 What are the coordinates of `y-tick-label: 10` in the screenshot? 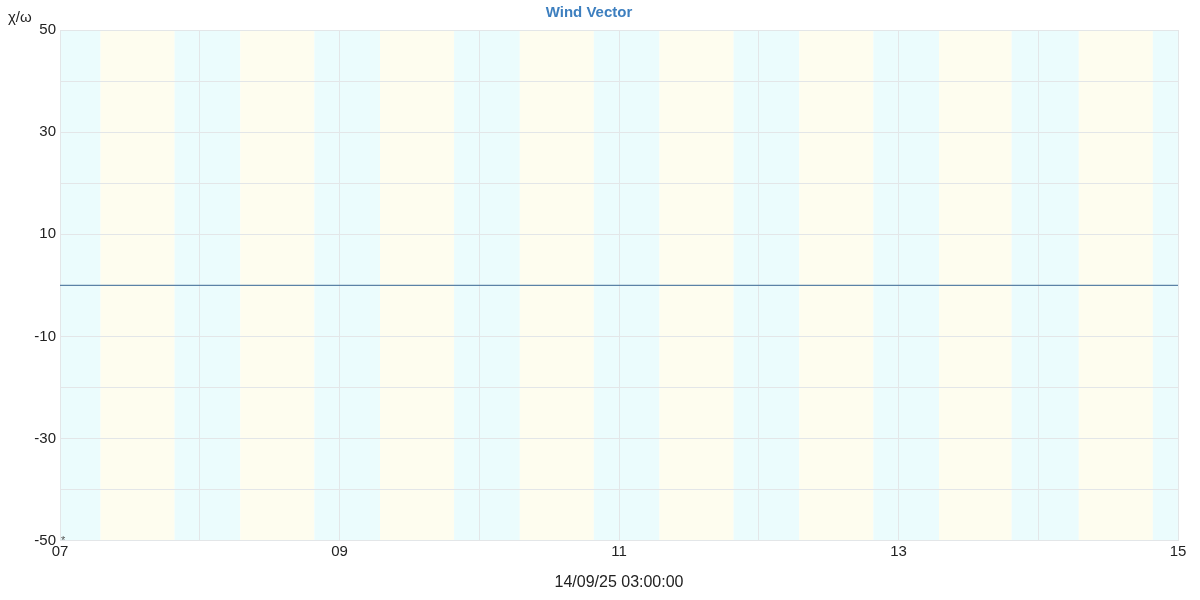 It's located at (47, 233).